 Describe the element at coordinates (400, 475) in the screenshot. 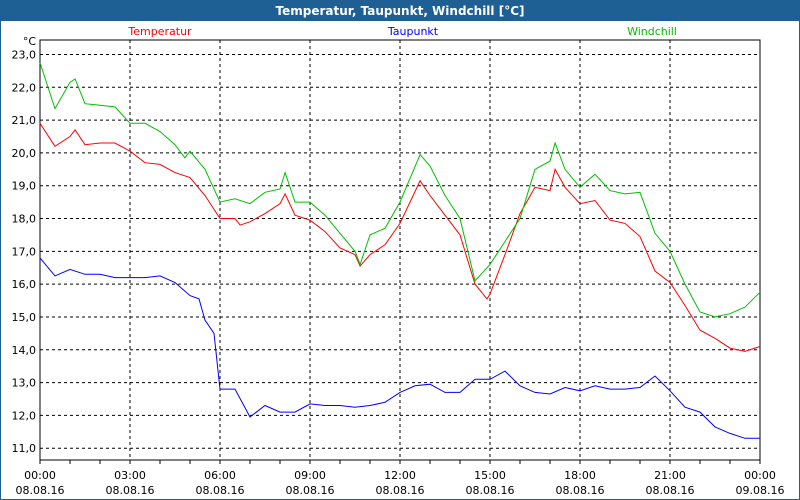

I see `x-tick-time: 12:00` at that location.